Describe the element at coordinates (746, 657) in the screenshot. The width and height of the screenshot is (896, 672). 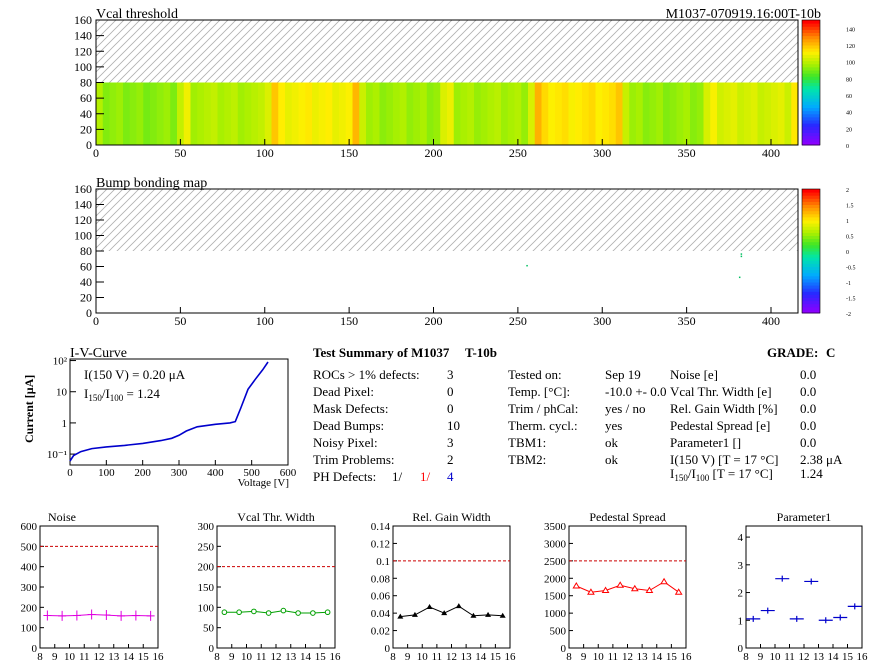
I see `x-tick-label: 8` at that location.